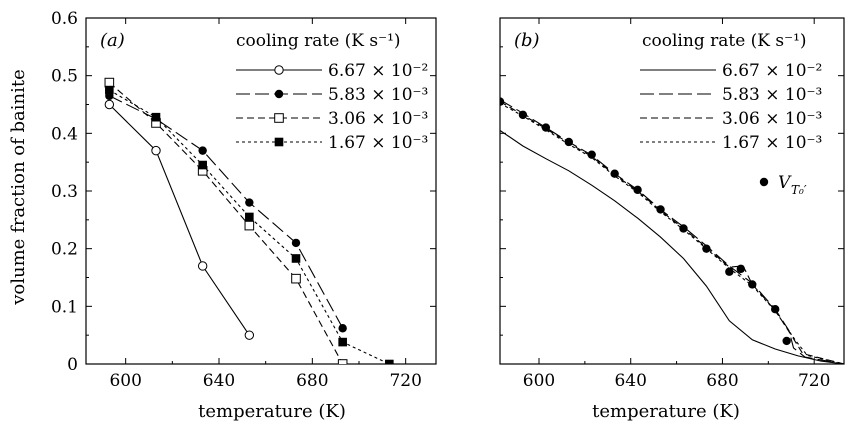 The width and height of the screenshot is (846, 430). Describe the element at coordinates (219, 381) in the screenshot. I see `x-tick-label-0-1: 640` at that location.